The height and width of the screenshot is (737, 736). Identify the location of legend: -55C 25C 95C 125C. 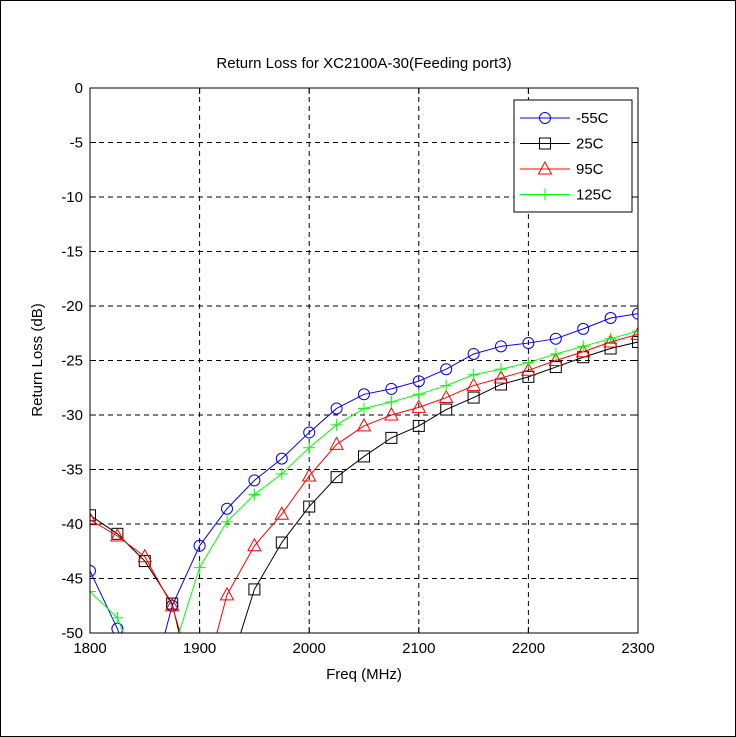
(573, 156).